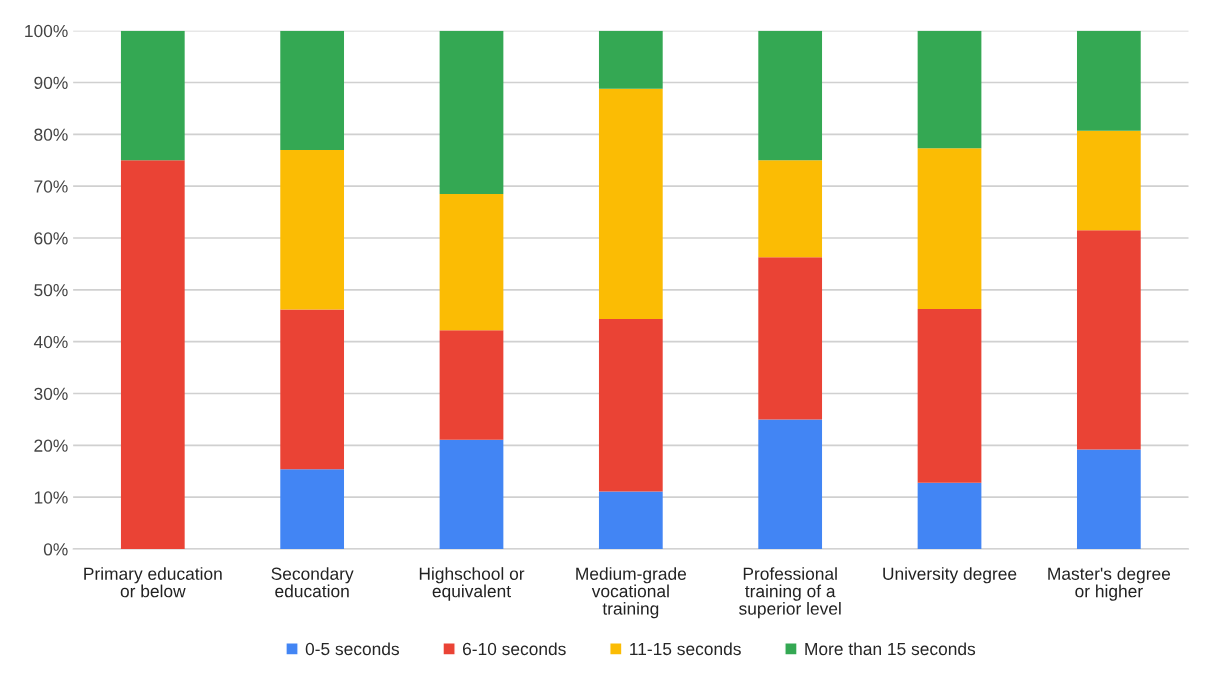  Describe the element at coordinates (51, 186) in the screenshot. I see `y-tick-label: 70%` at that location.